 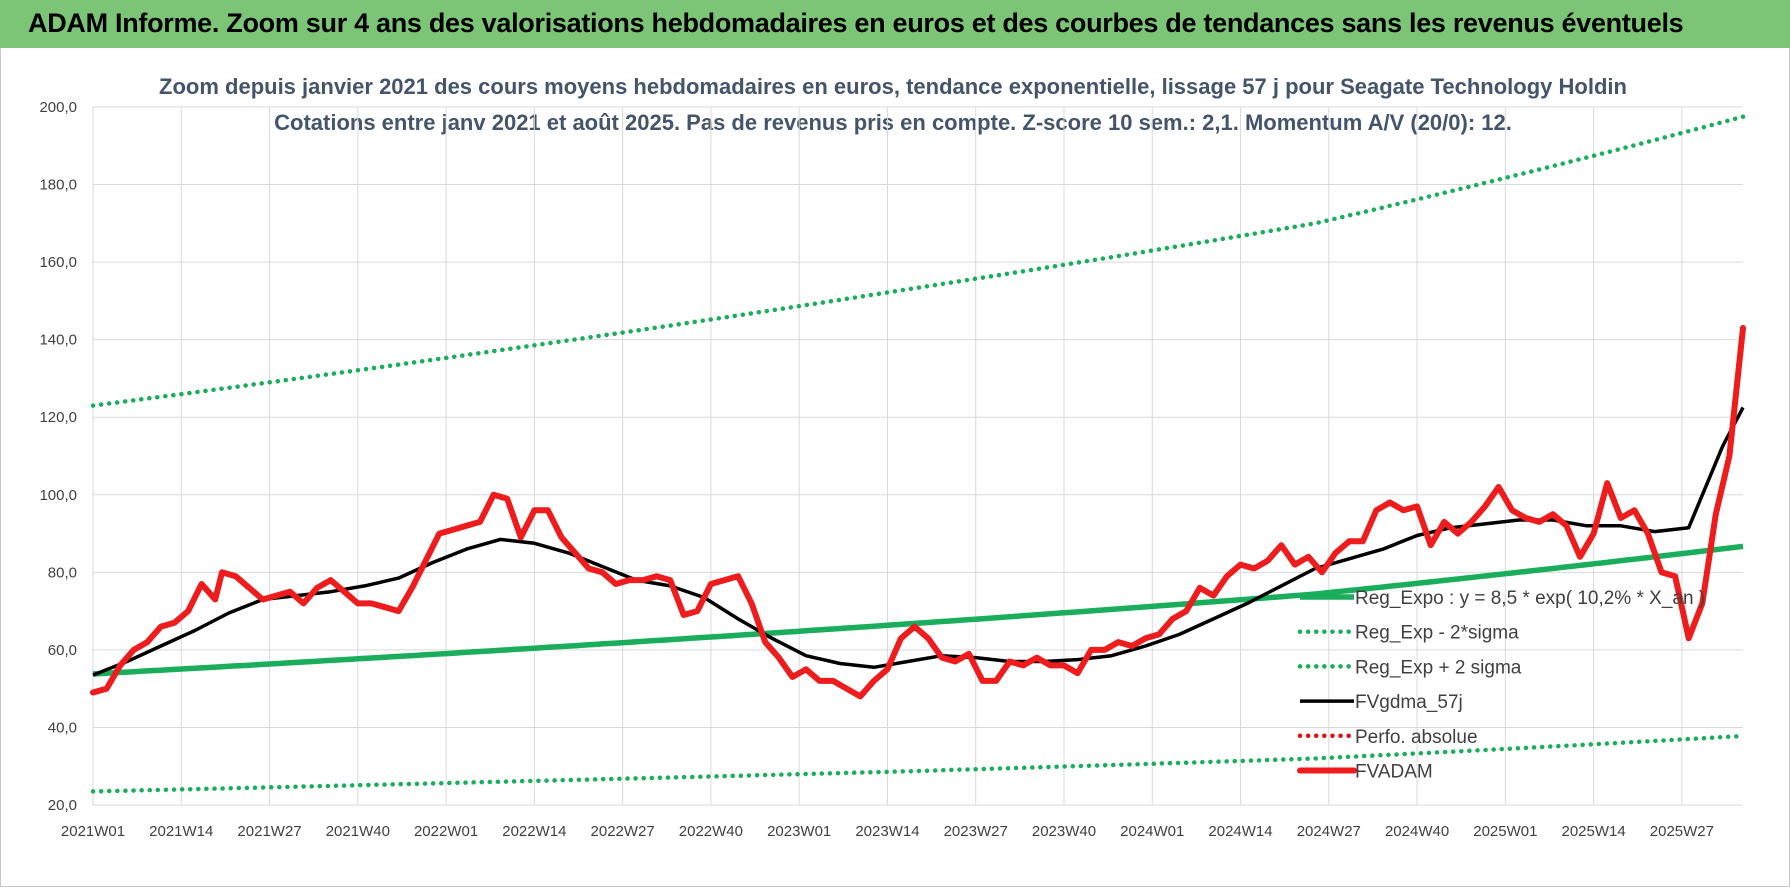 What do you see at coordinates (1394, 772) in the screenshot?
I see `legend-label: FVADAM` at bounding box center [1394, 772].